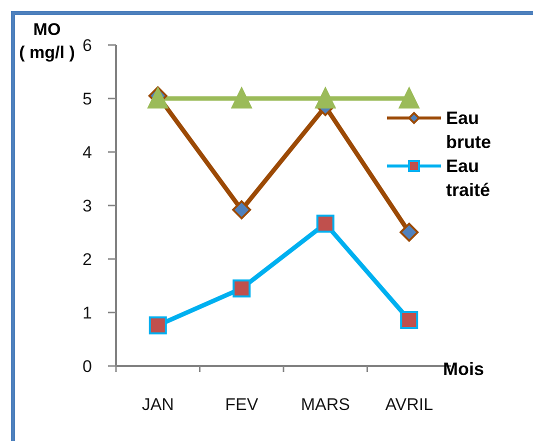 The width and height of the screenshot is (533, 441). I want to click on x-tick-label: JAN, so click(158, 404).